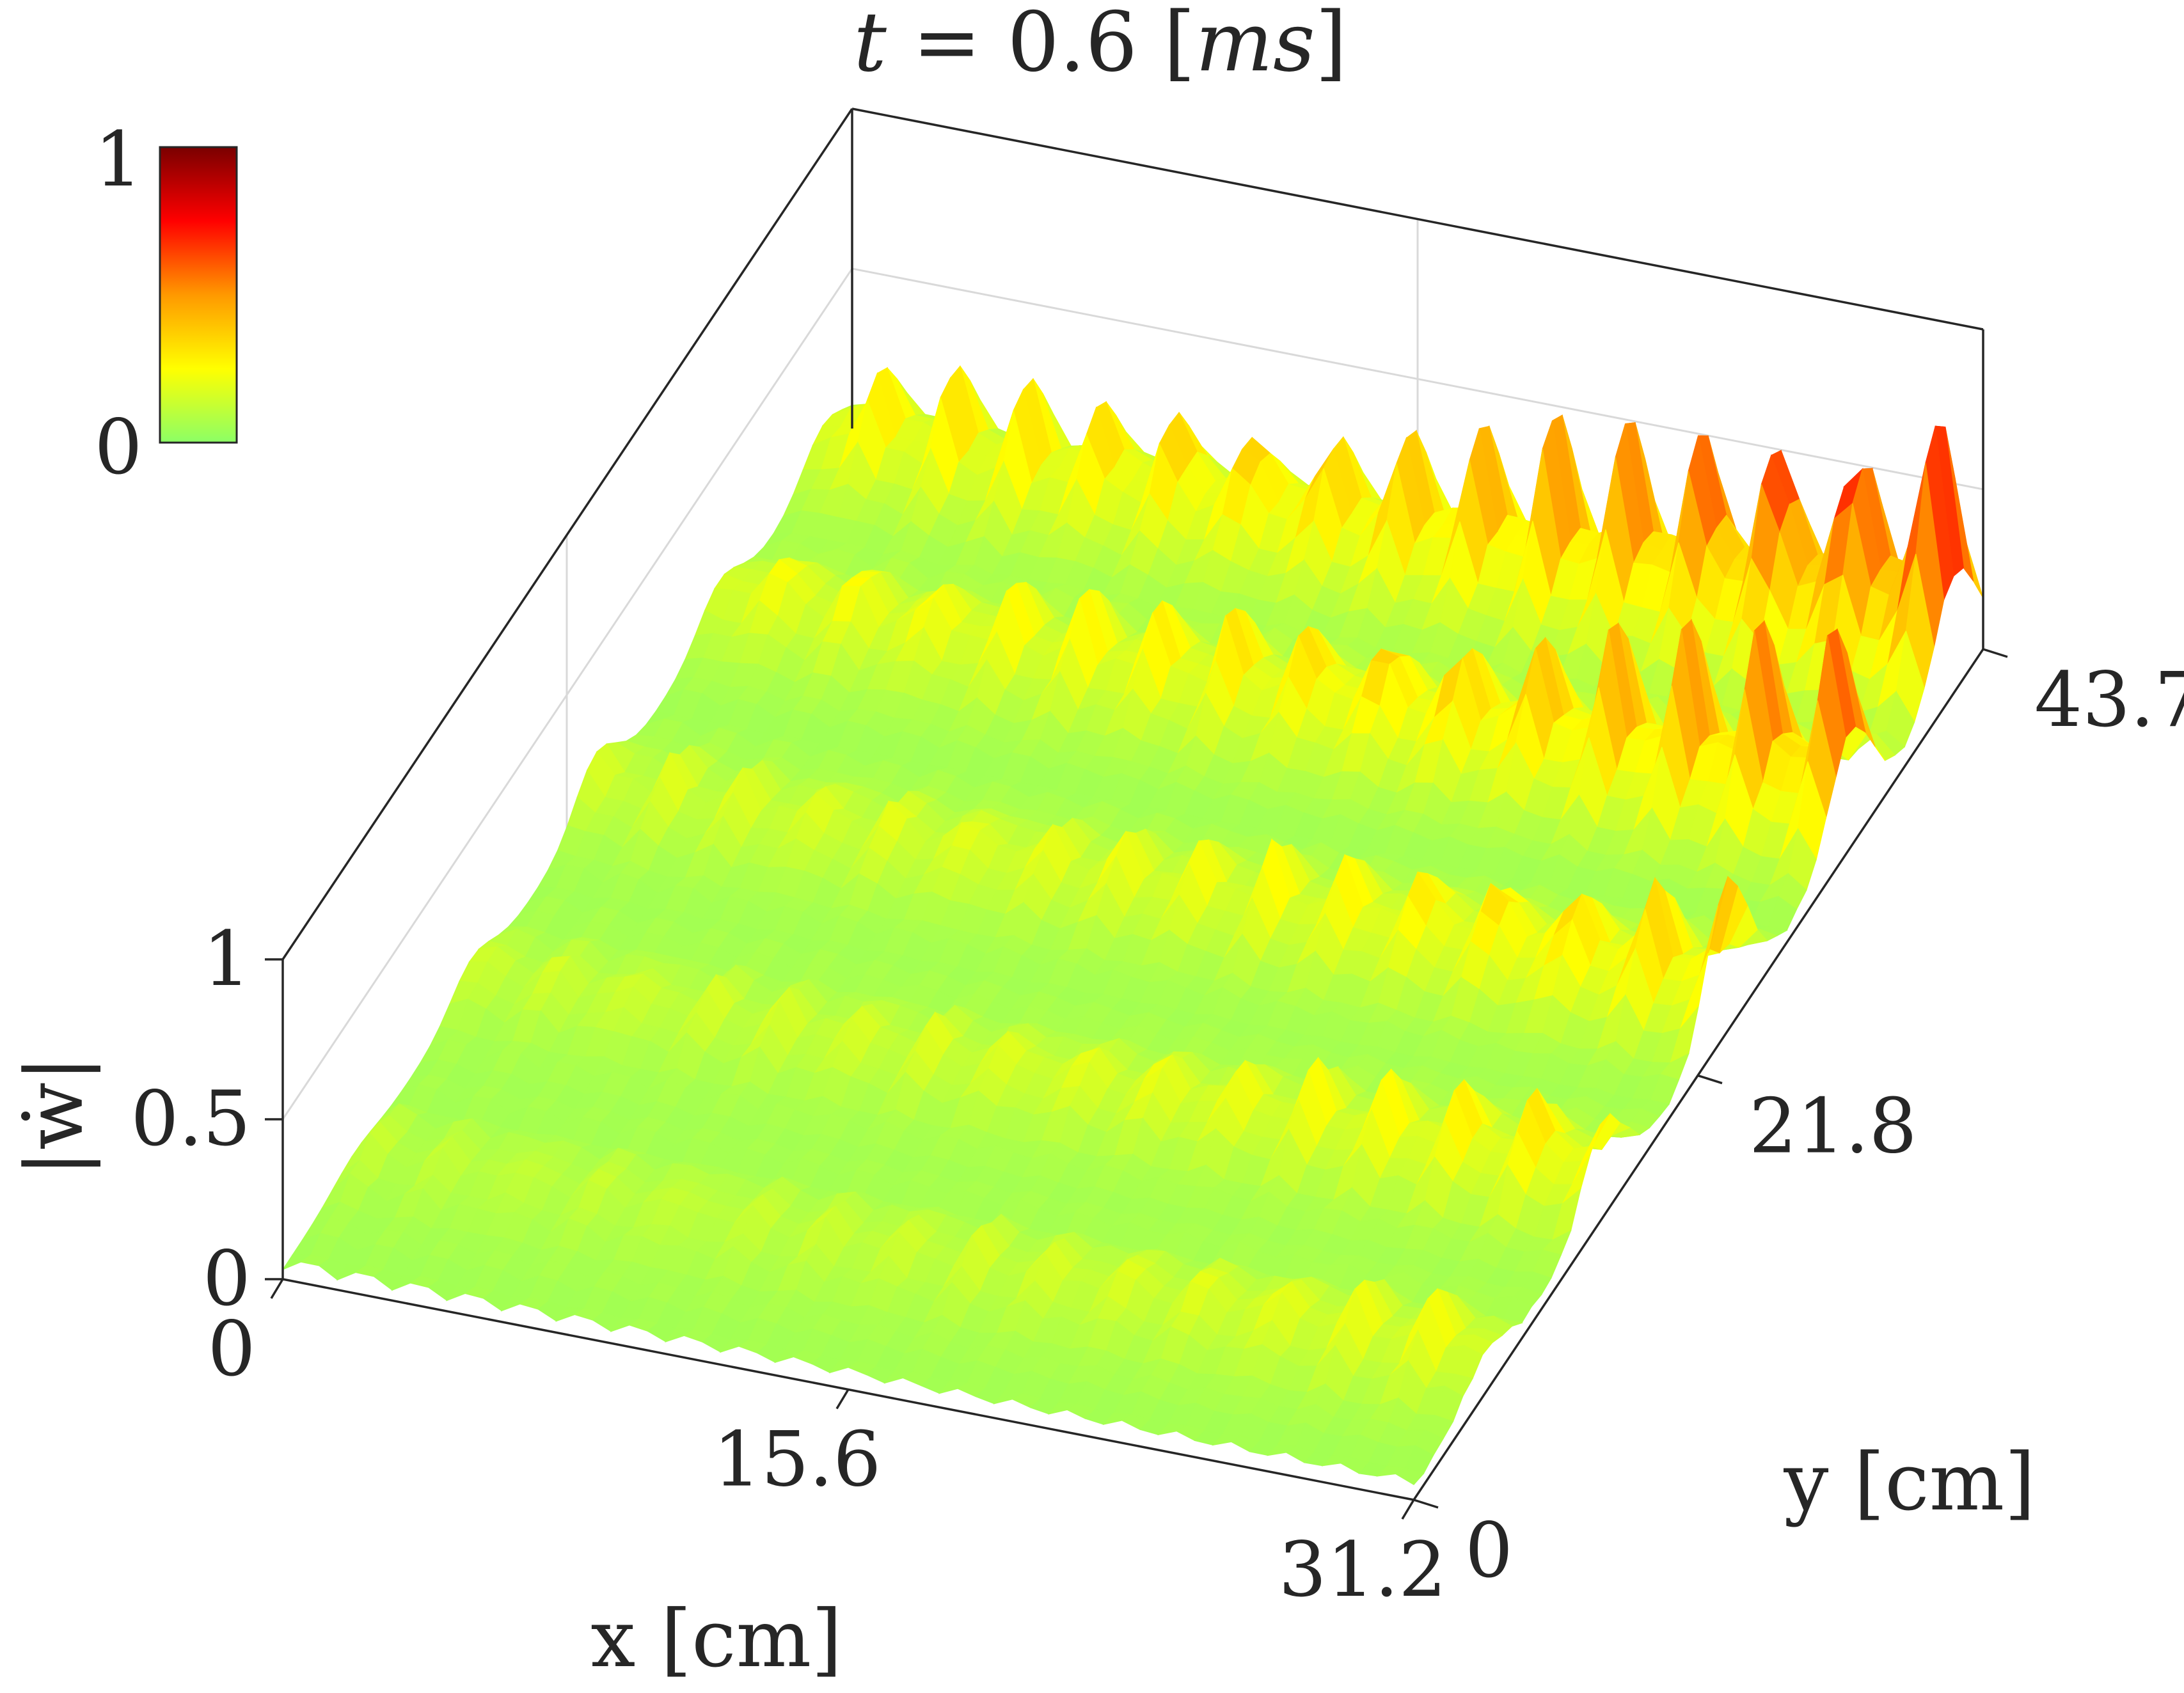  Describe the element at coordinates (2109, 700) in the screenshot. I see `y-tick-label: 43.7` at that location.